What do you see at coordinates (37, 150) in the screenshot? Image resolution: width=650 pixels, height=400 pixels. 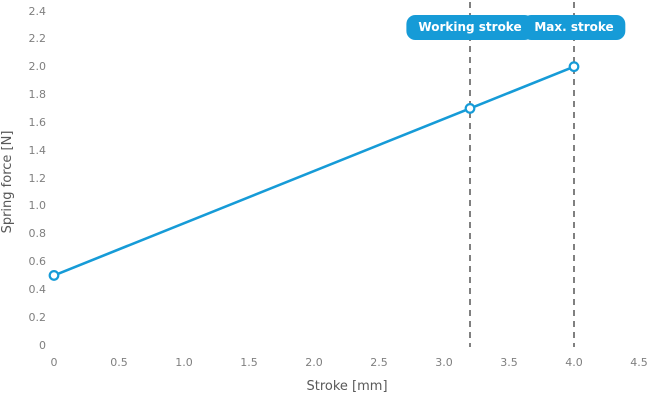 I see `y-tick-label: 1.4` at bounding box center [37, 150].